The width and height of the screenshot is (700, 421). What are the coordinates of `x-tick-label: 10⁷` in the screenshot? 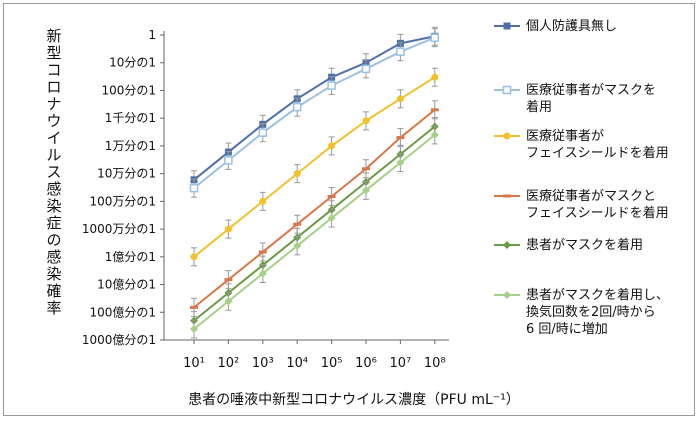 It's located at (401, 363).